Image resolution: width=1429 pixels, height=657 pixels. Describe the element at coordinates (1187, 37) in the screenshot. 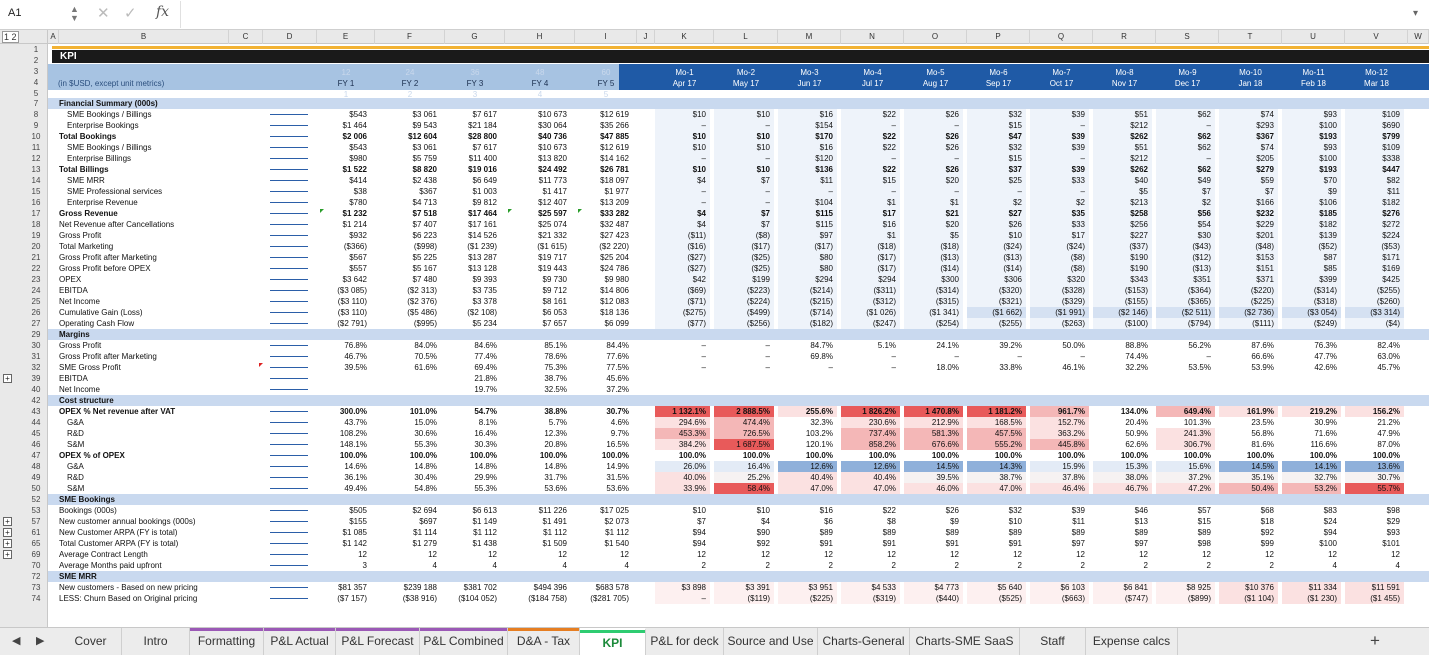

I see `column-header-s: S` at that location.